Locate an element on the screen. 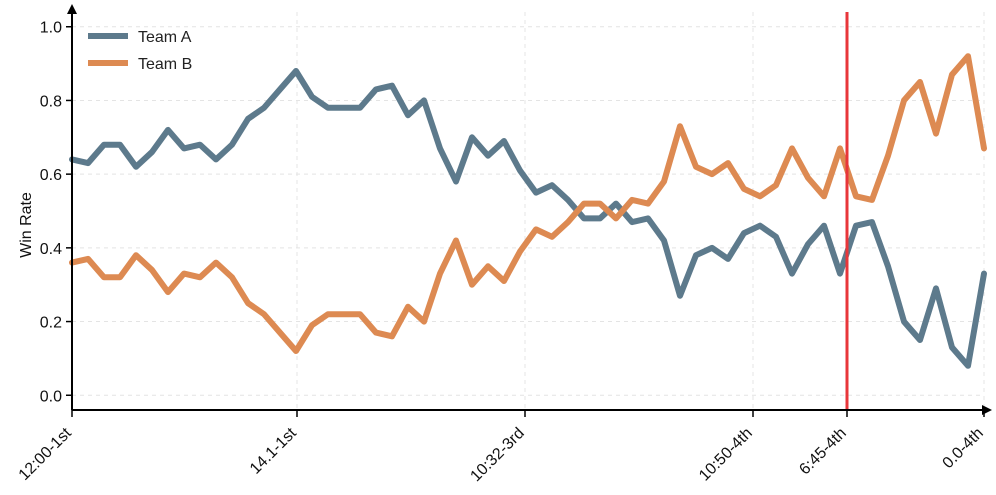 This screenshot has width=996, height=495. y-axis-arrow is located at coordinates (72, 9).